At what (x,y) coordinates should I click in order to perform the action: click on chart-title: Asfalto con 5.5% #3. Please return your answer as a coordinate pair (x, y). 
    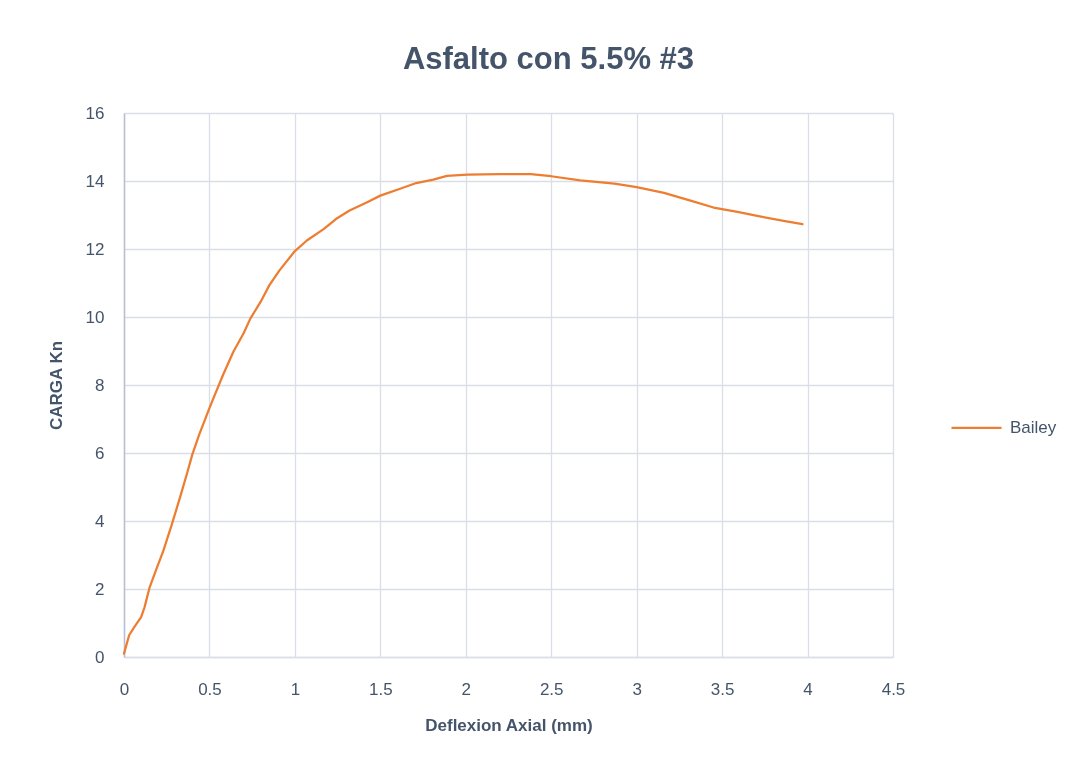
    Looking at the image, I should click on (548, 58).